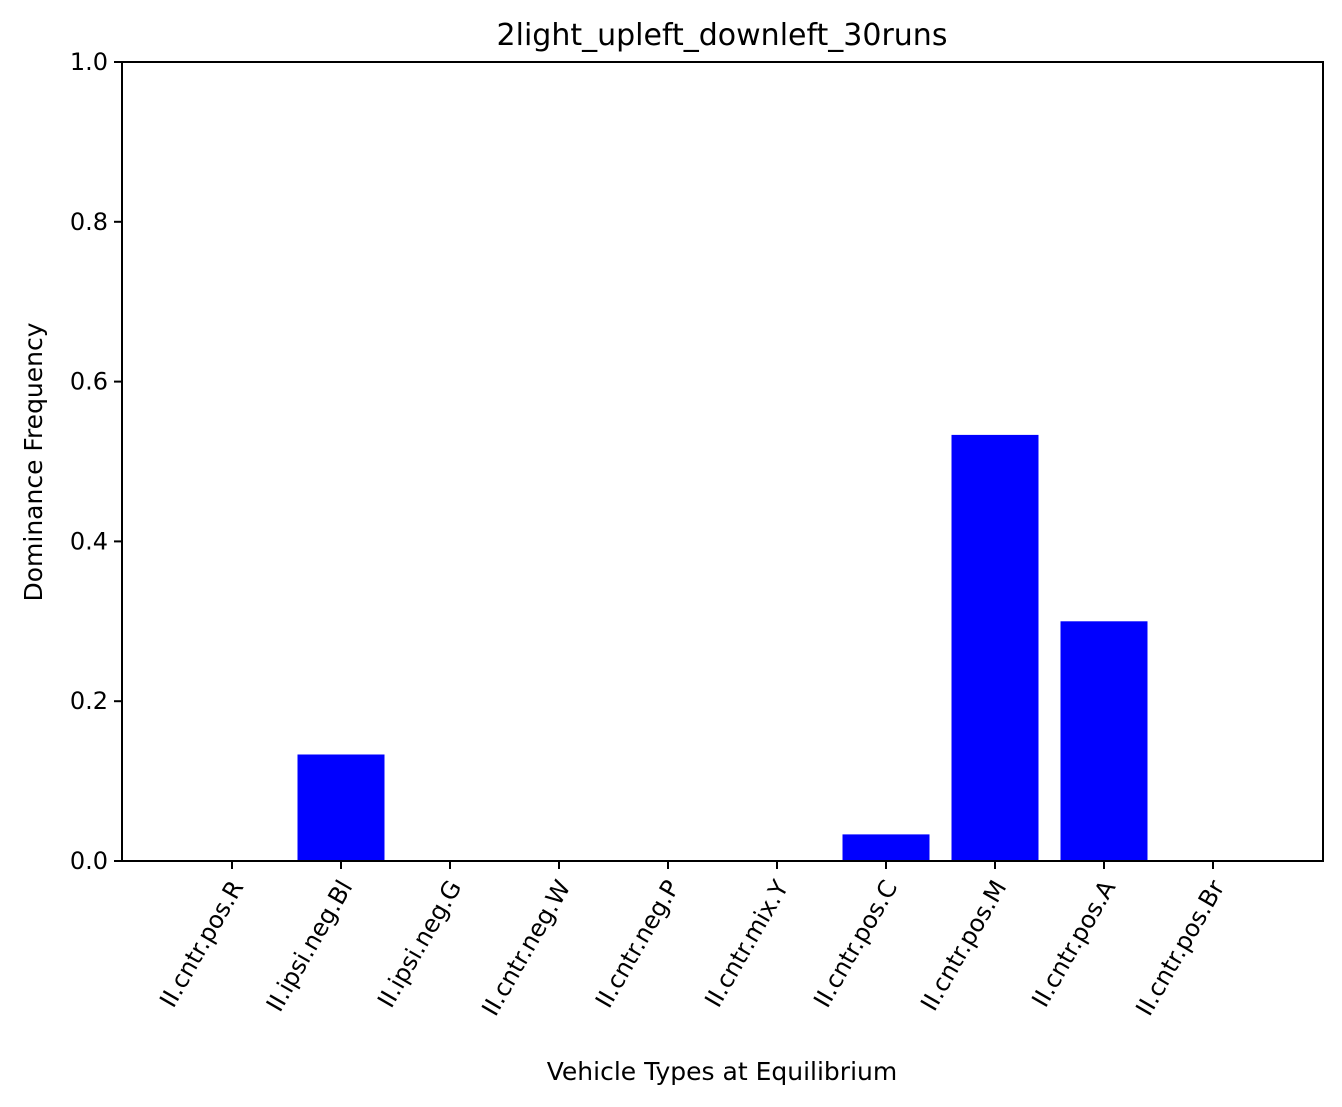 Image resolution: width=1342 pixels, height=1107 pixels. I want to click on x-tick-label-6: II.cntr.pos.C, so click(855, 944).